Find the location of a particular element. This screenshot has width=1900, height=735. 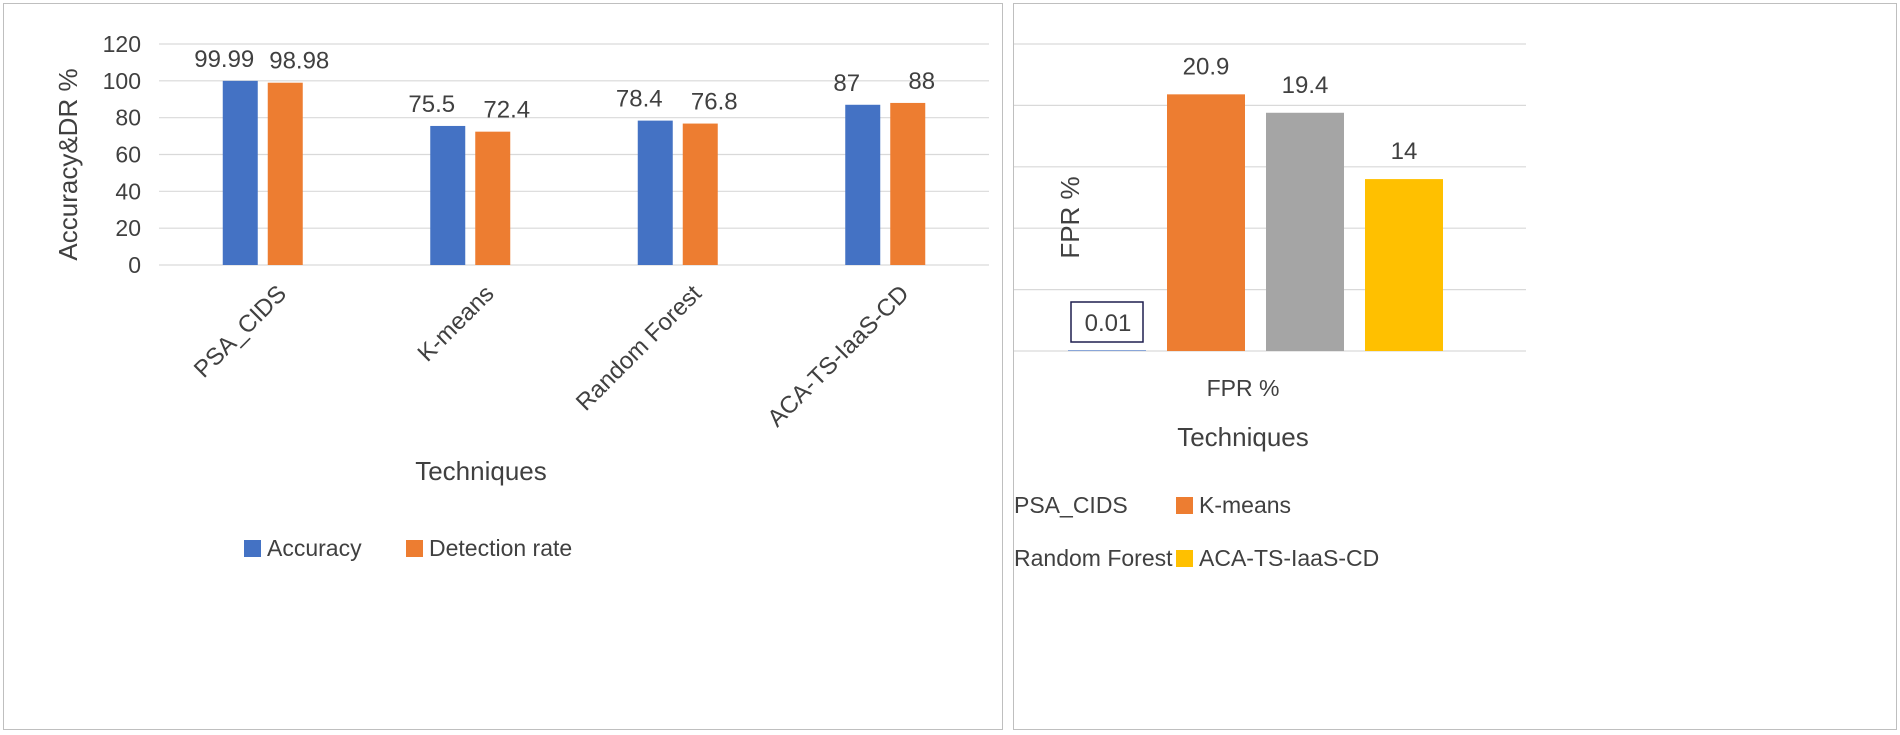

y-tick-label: 80 is located at coordinates (128, 118).